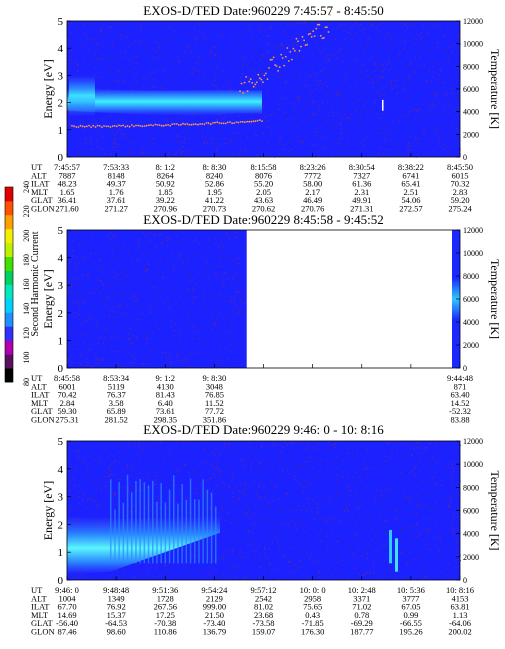  Describe the element at coordinates (361, 209) in the screenshot. I see `row-value: 271.31` at that location.